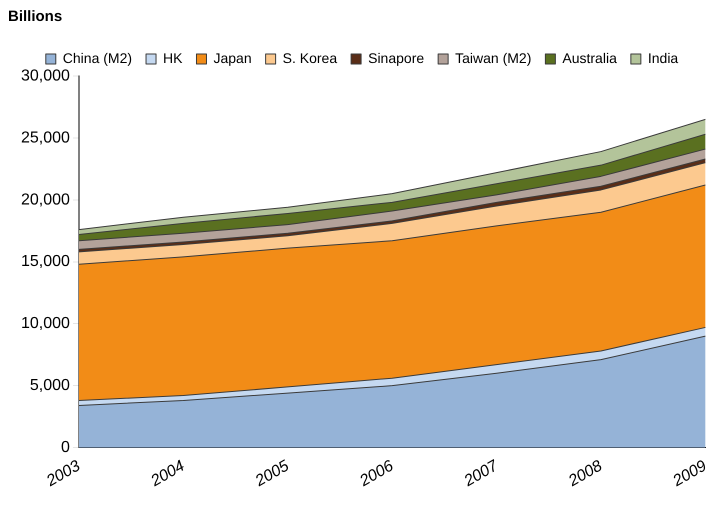 The image size is (726, 507). I want to click on y-tick-label: 30,000, so click(45, 75).